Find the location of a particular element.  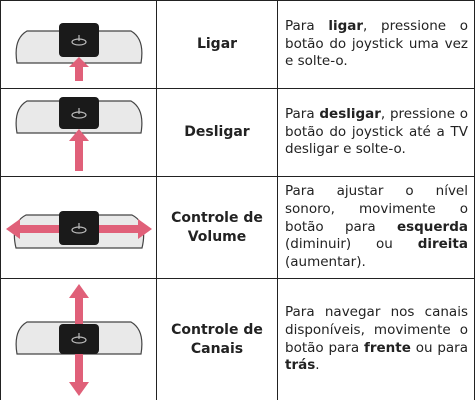

label: Controle de Canais is located at coordinates (217, 339).